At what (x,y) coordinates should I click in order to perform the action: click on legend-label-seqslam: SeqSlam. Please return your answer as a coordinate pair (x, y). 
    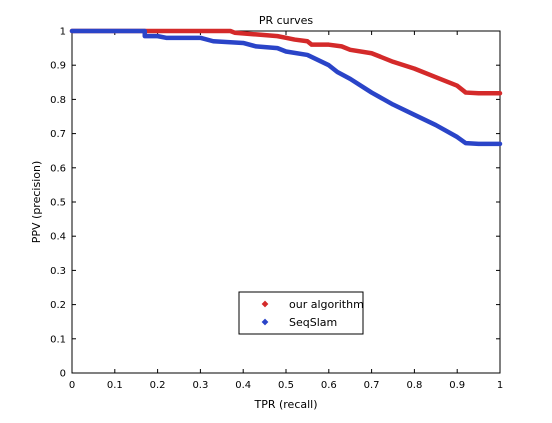
    Looking at the image, I should click on (313, 322).